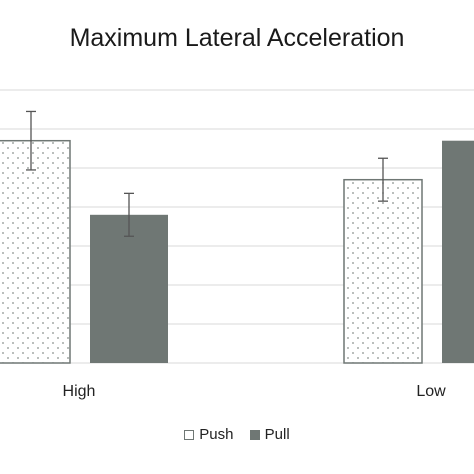 This screenshot has height=474, width=474. Describe the element at coordinates (254, 434) in the screenshot. I see `legend-swatch-pull` at that location.